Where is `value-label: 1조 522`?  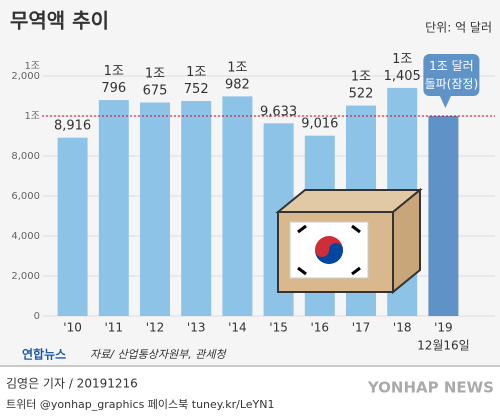 value-label: 1조 522 is located at coordinates (361, 85).